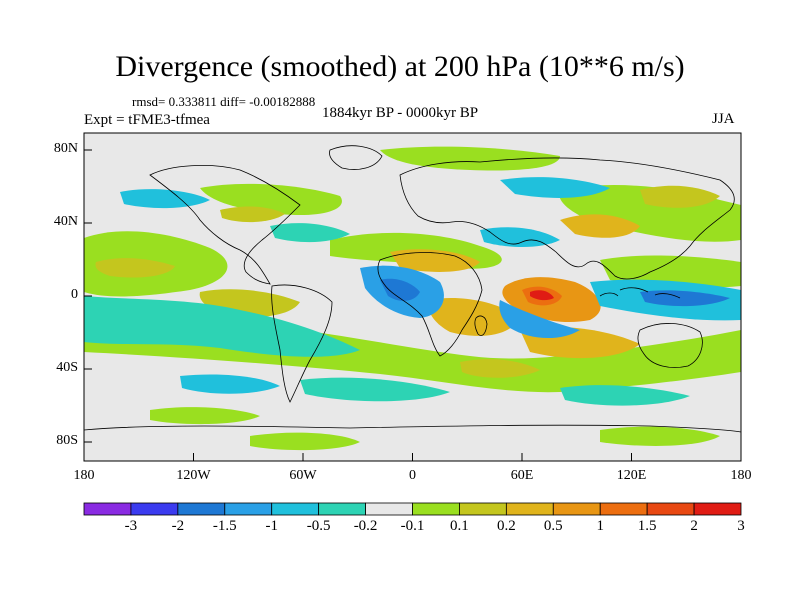 This screenshot has width=800, height=600. I want to click on coastline-madagascar, so click(481, 325).